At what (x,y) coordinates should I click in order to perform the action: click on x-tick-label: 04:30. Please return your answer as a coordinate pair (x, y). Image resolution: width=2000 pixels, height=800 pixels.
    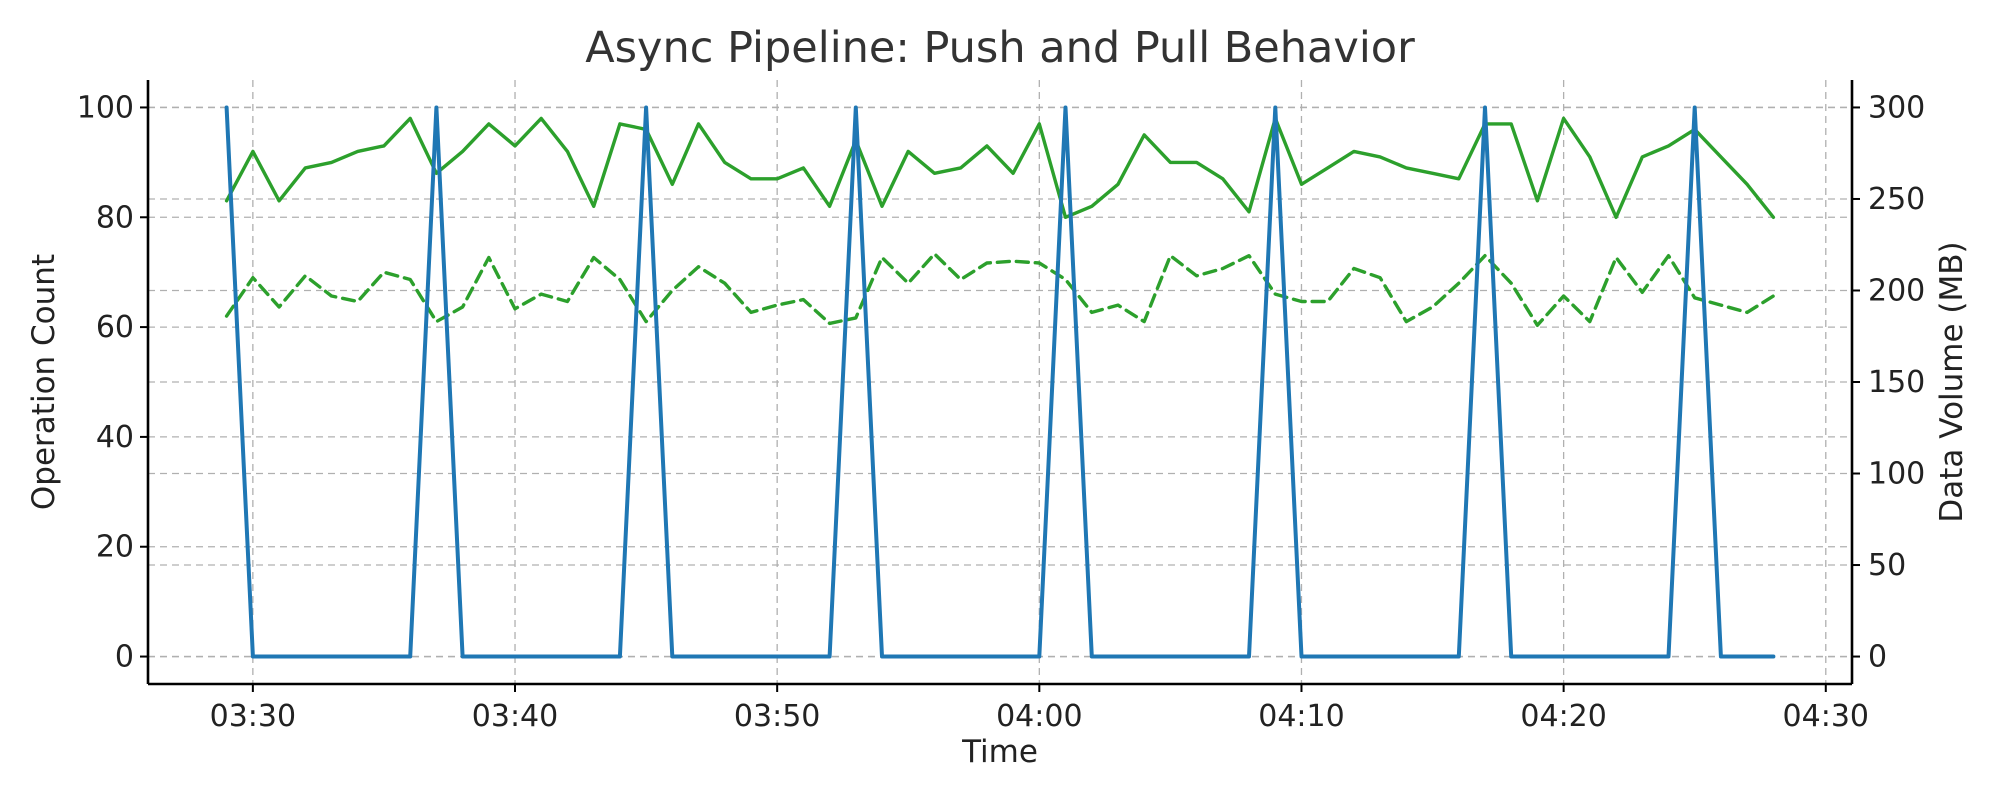
    Looking at the image, I should click on (1826, 716).